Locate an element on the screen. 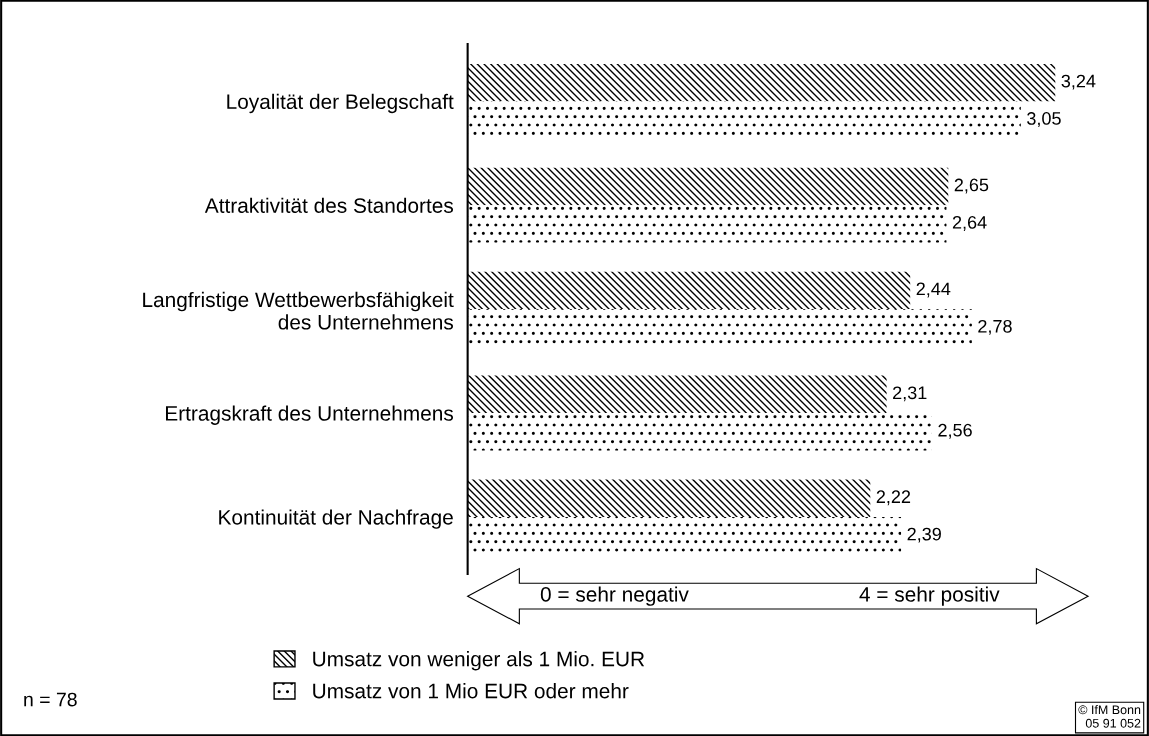  data-label: 3,05 is located at coordinates (1044, 119).